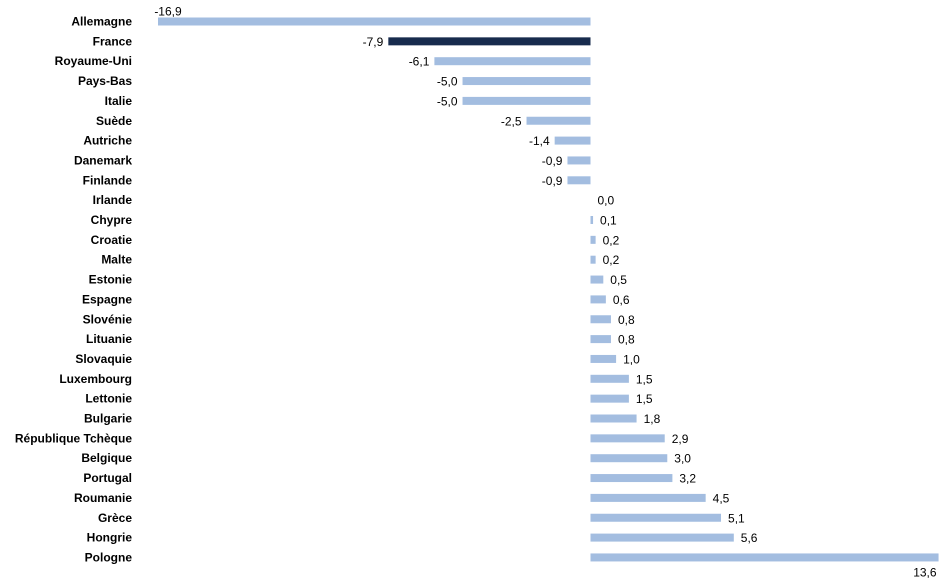 The image size is (945, 584). Describe the element at coordinates (652, 419) in the screenshot. I see `value-label-bulgarie: 1,8` at that location.